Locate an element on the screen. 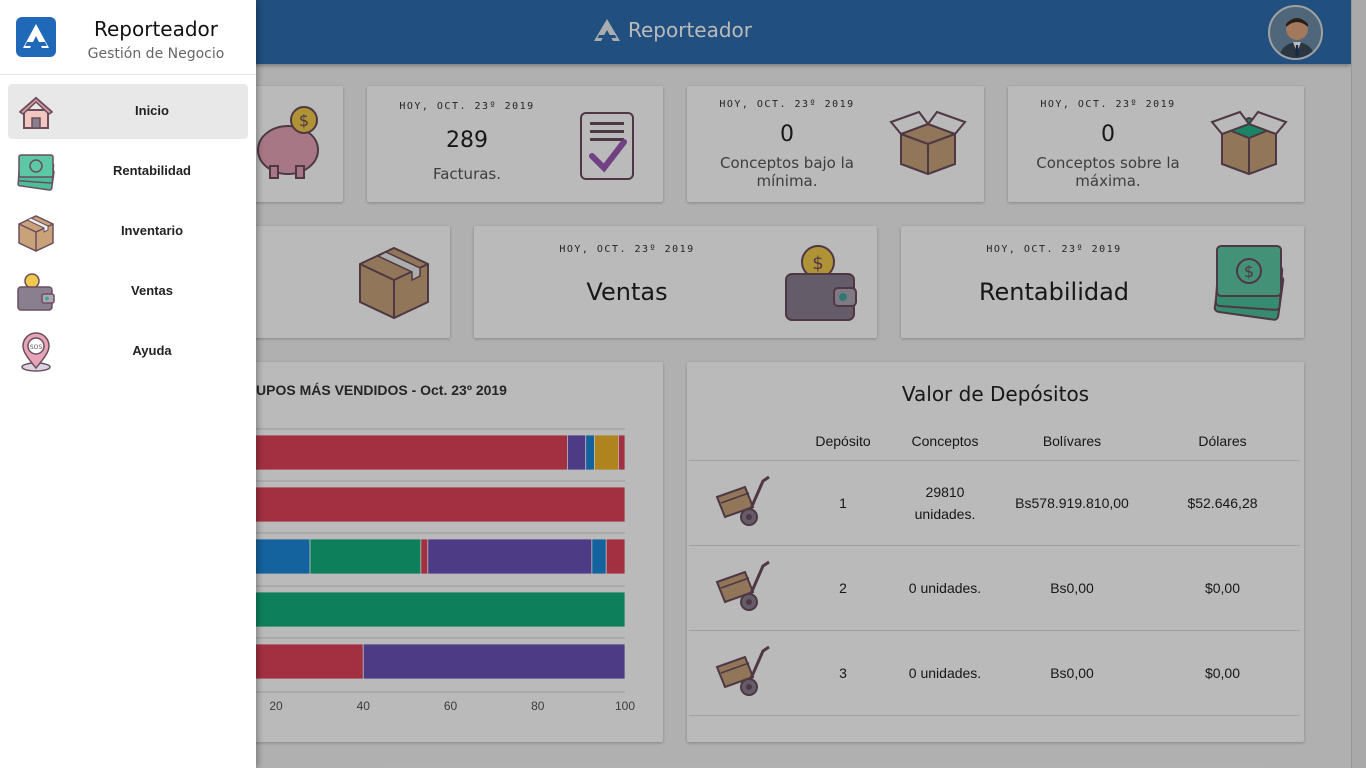 The width and height of the screenshot is (1366, 768). drawer-title: Reporteador is located at coordinates (155, 29).